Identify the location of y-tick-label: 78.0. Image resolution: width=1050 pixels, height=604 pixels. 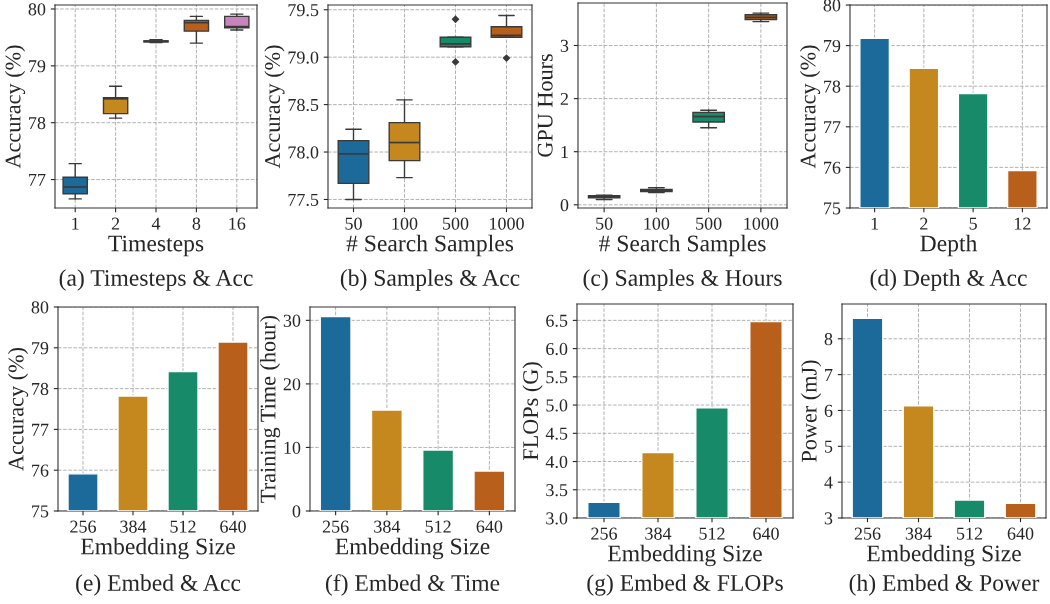
(303, 152).